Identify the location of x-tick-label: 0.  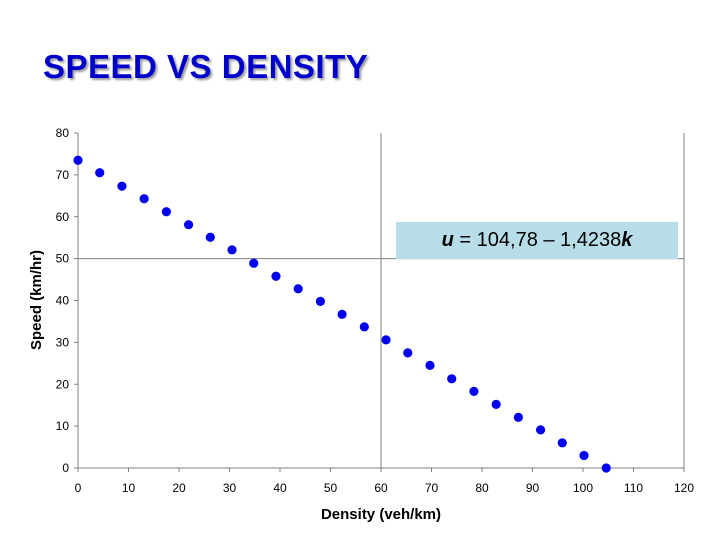
(78, 488).